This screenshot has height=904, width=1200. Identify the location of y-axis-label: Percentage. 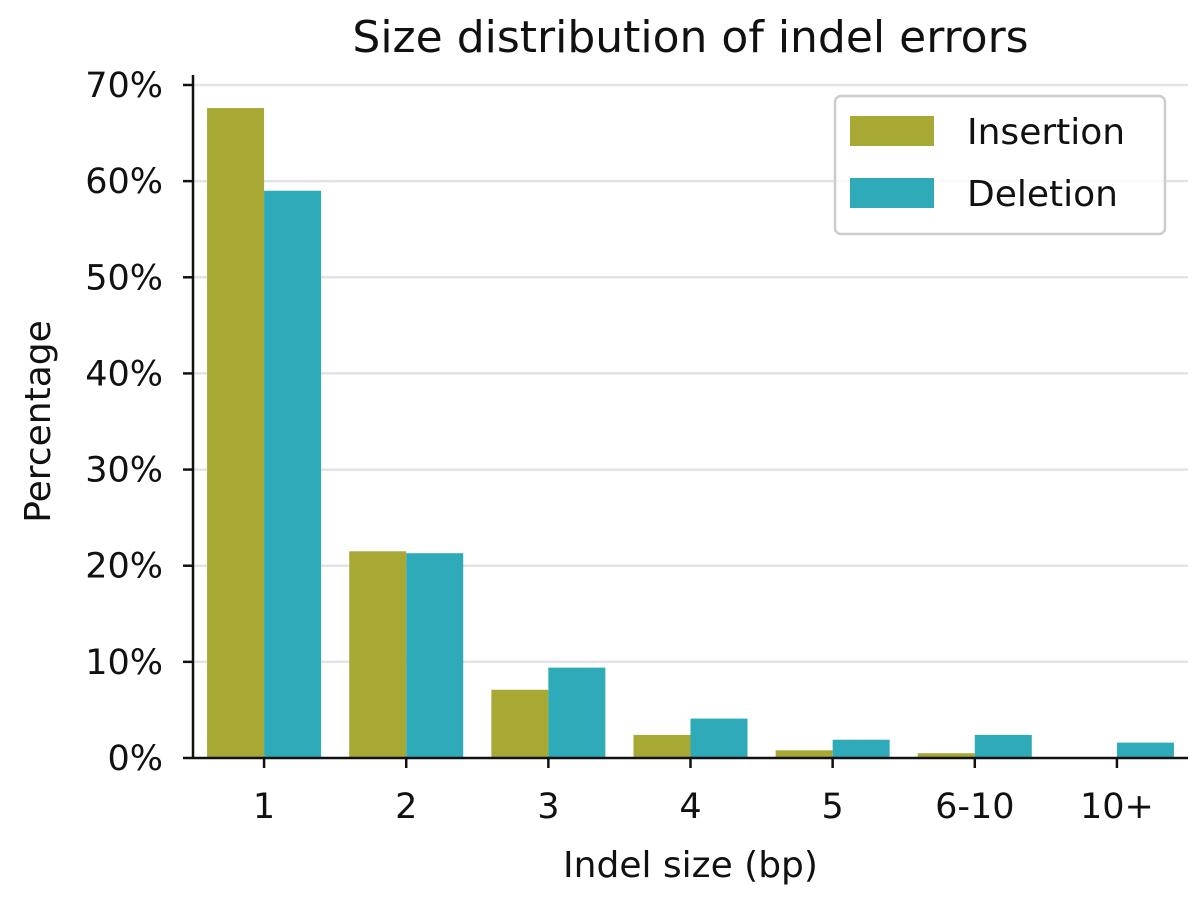
(38, 421).